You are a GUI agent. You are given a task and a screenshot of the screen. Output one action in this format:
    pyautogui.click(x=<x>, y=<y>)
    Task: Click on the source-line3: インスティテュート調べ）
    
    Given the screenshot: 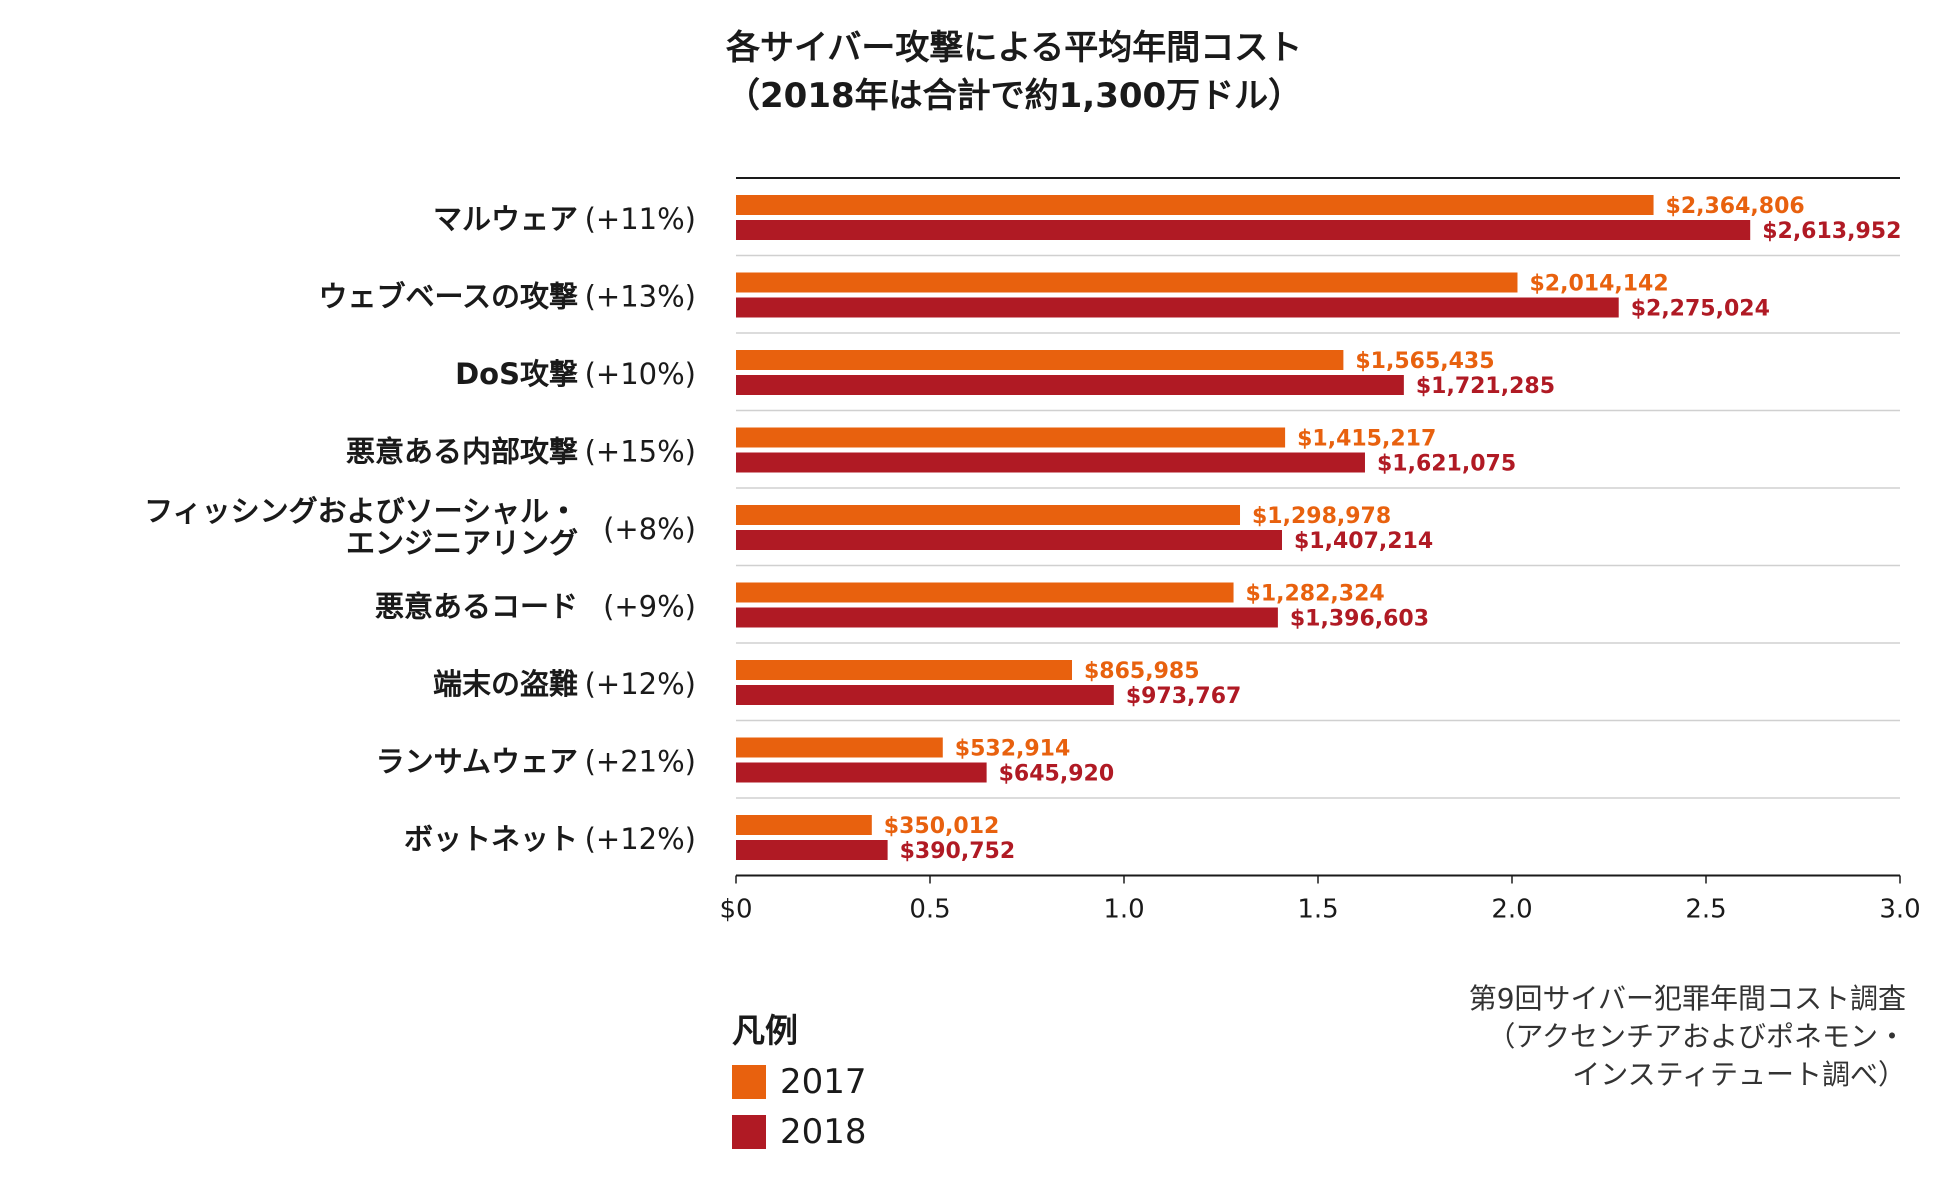 What is the action you would take?
    pyautogui.click(x=1739, y=1074)
    